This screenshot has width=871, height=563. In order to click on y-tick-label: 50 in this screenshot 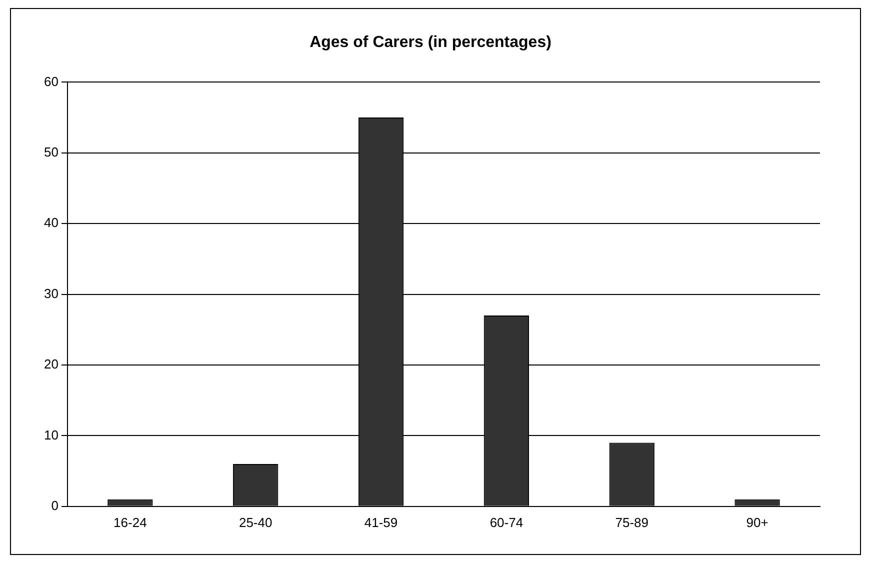, I will do `click(51, 152)`.